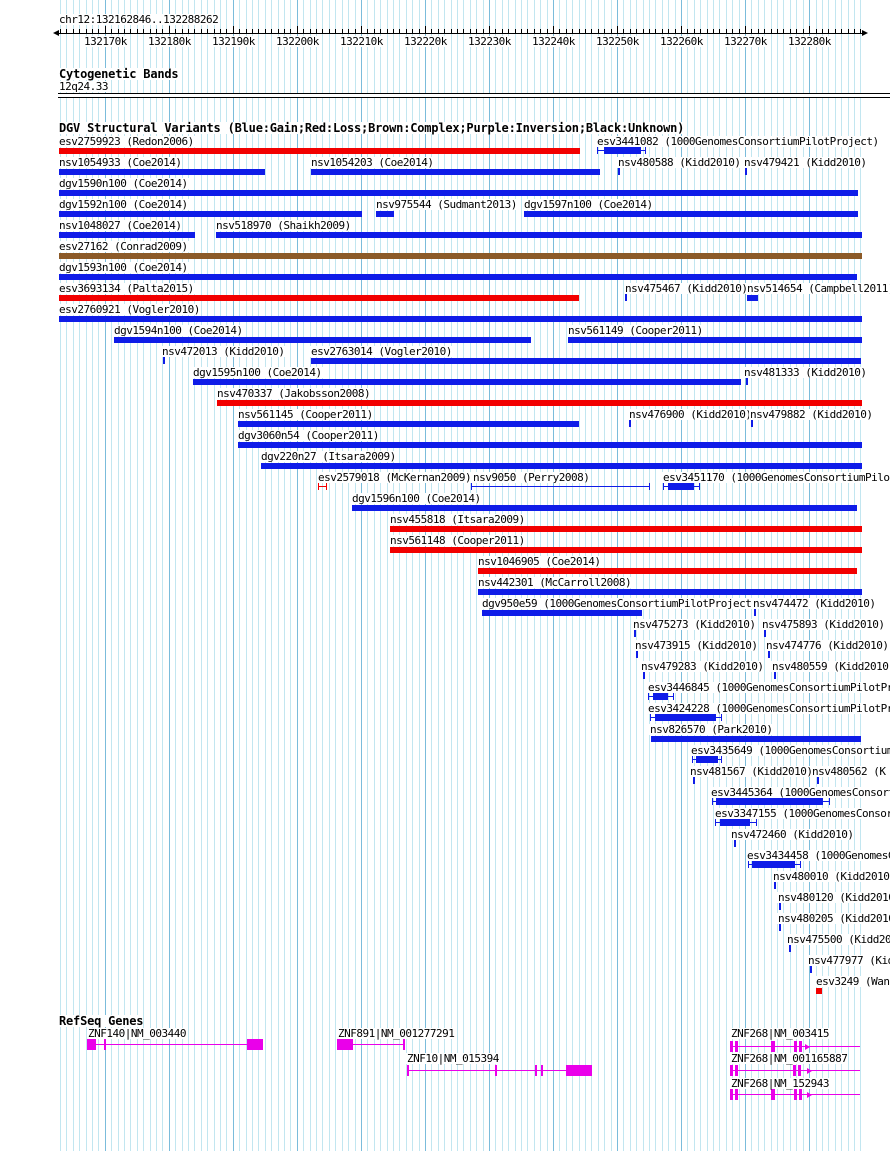  What do you see at coordinates (805, 372) in the screenshot?
I see `variant-label: nsv481333 (Kidd2010)` at bounding box center [805, 372].